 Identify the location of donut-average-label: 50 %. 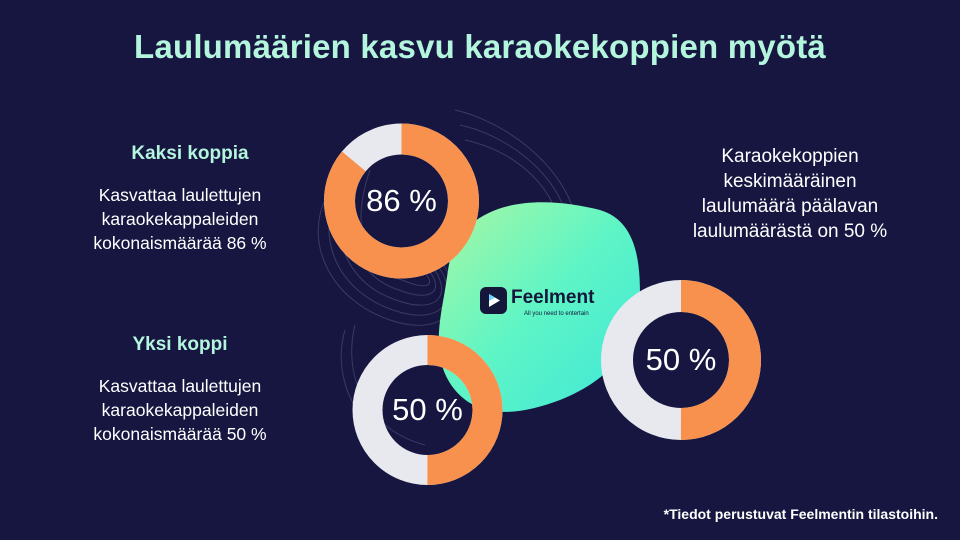
(681, 359).